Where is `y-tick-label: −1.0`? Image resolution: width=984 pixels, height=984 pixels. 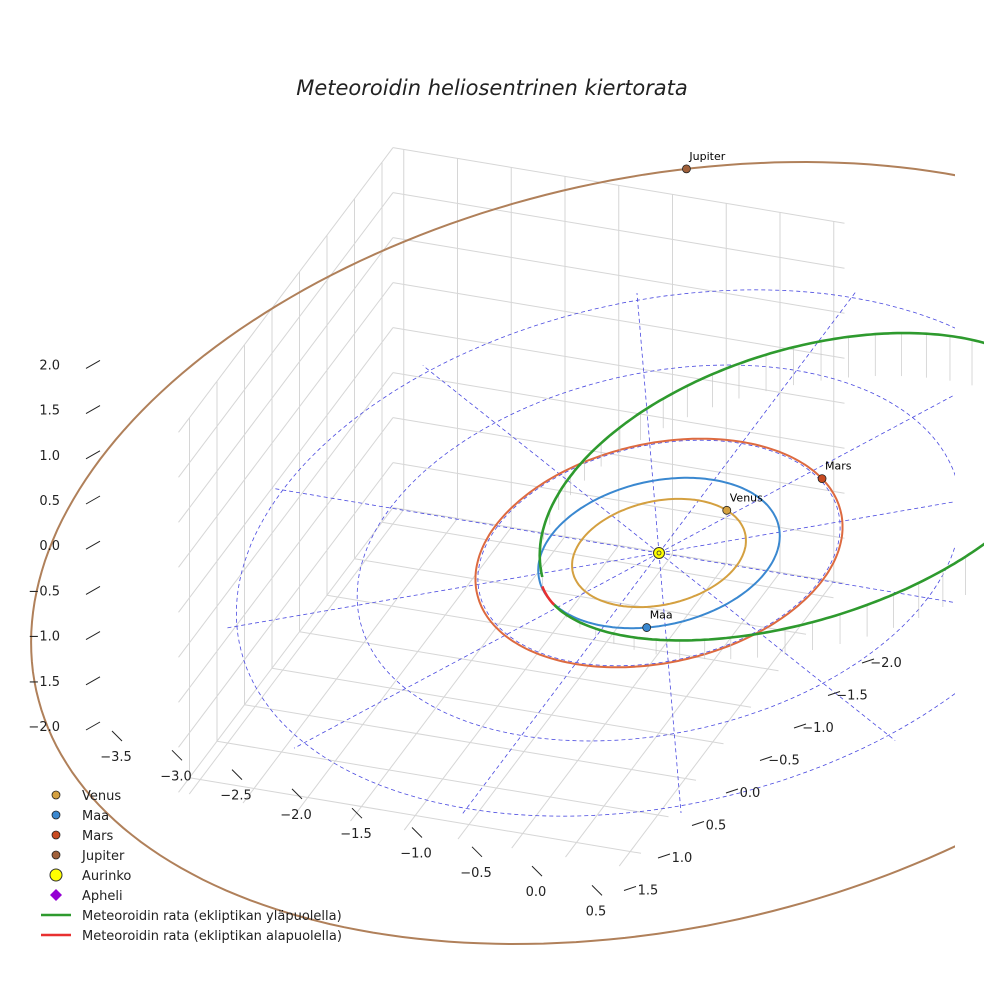 y-tick-label: −1.0 is located at coordinates (818, 728).